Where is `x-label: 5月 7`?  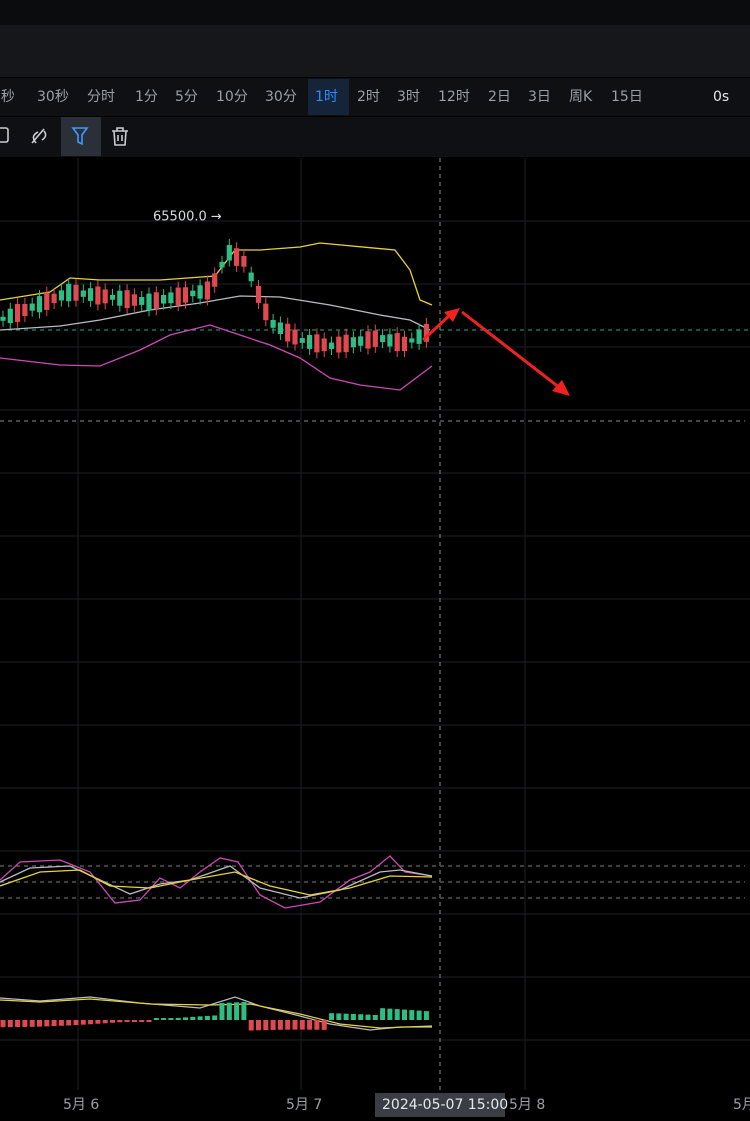
x-label: 5月 7 is located at coordinates (304, 1105).